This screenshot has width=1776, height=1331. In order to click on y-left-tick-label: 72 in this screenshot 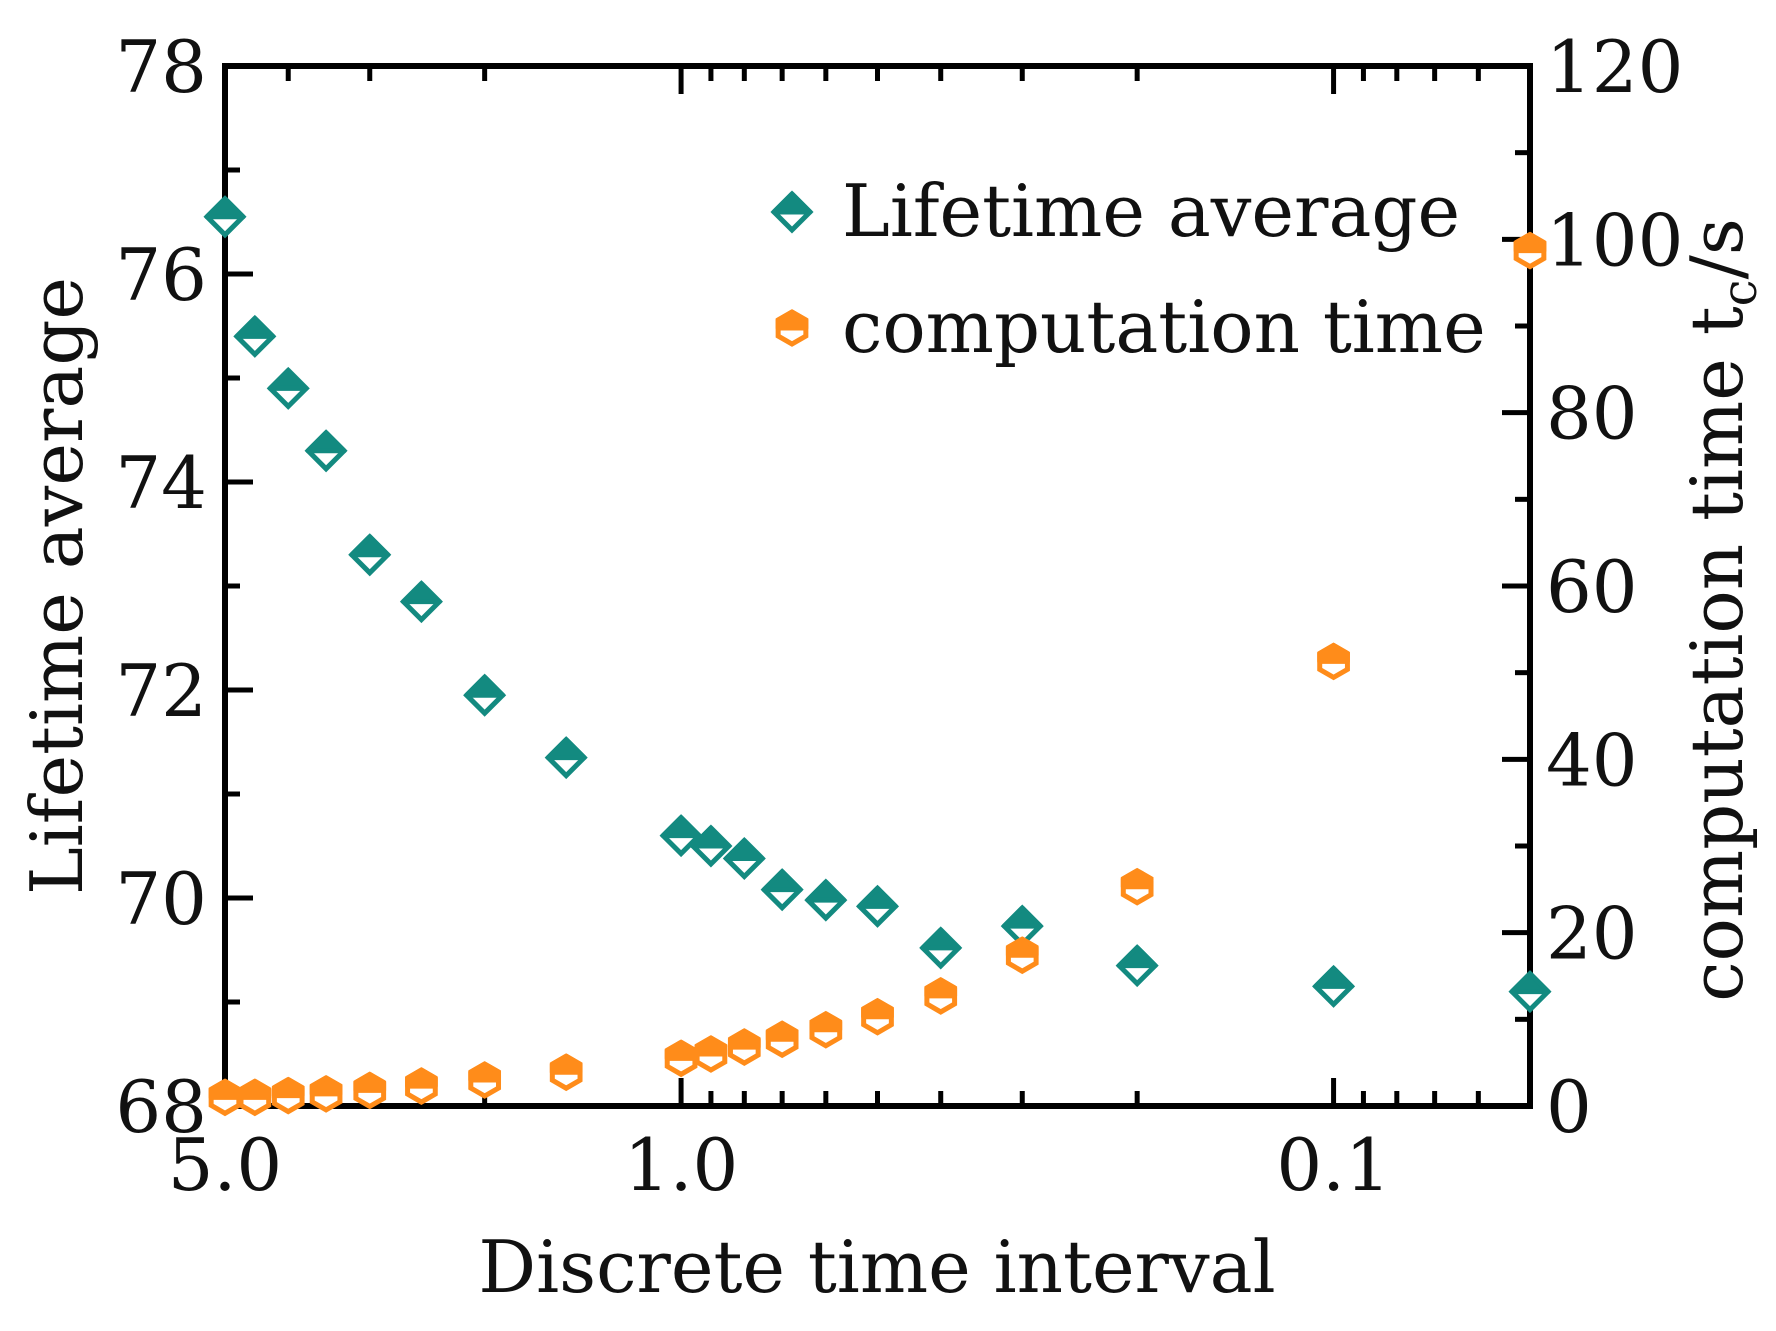, I will do `click(161, 691)`.